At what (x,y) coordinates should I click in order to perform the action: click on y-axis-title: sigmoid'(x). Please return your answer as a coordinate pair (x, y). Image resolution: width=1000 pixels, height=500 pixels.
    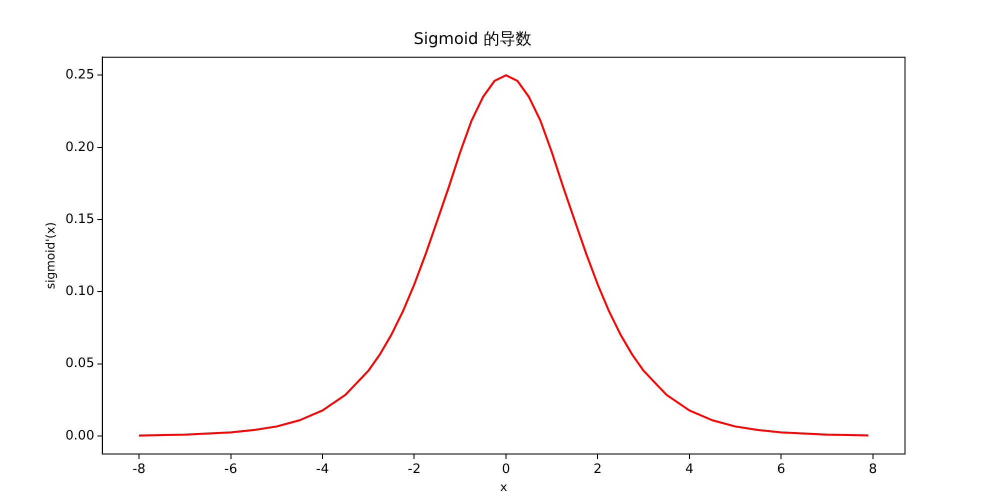
    Looking at the image, I should click on (50, 256).